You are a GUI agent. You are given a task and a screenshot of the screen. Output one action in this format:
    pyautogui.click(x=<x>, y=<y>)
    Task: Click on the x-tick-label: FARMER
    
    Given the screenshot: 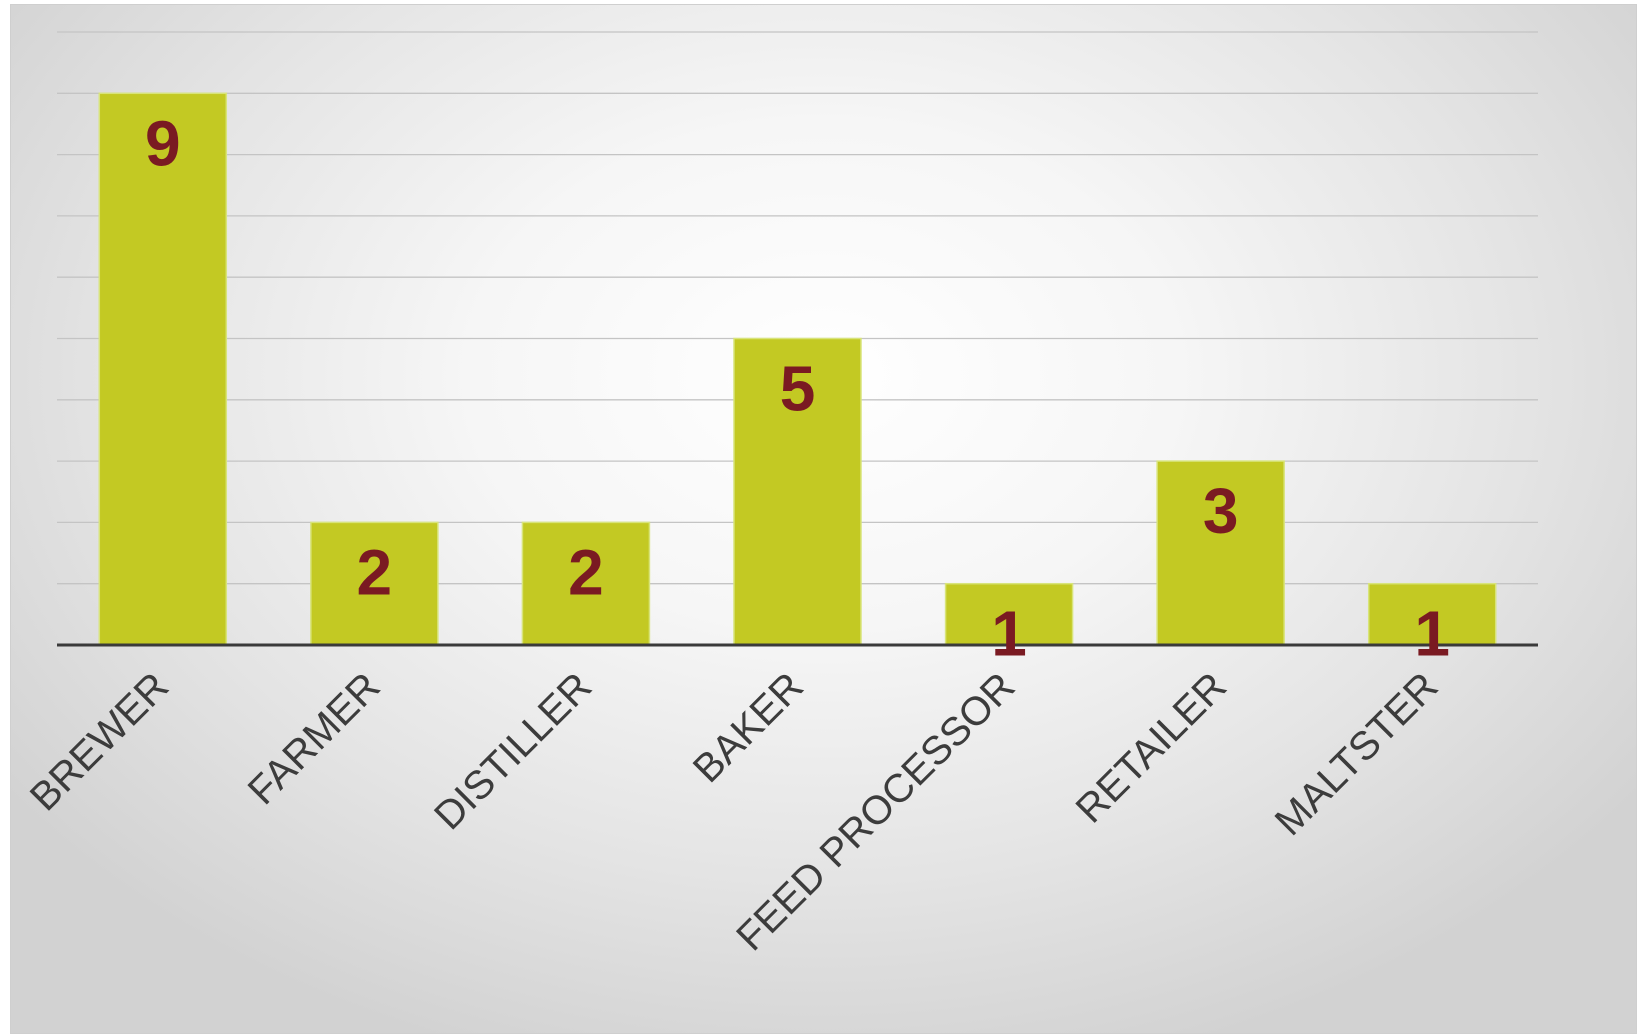 What is the action you would take?
    pyautogui.click(x=314, y=738)
    